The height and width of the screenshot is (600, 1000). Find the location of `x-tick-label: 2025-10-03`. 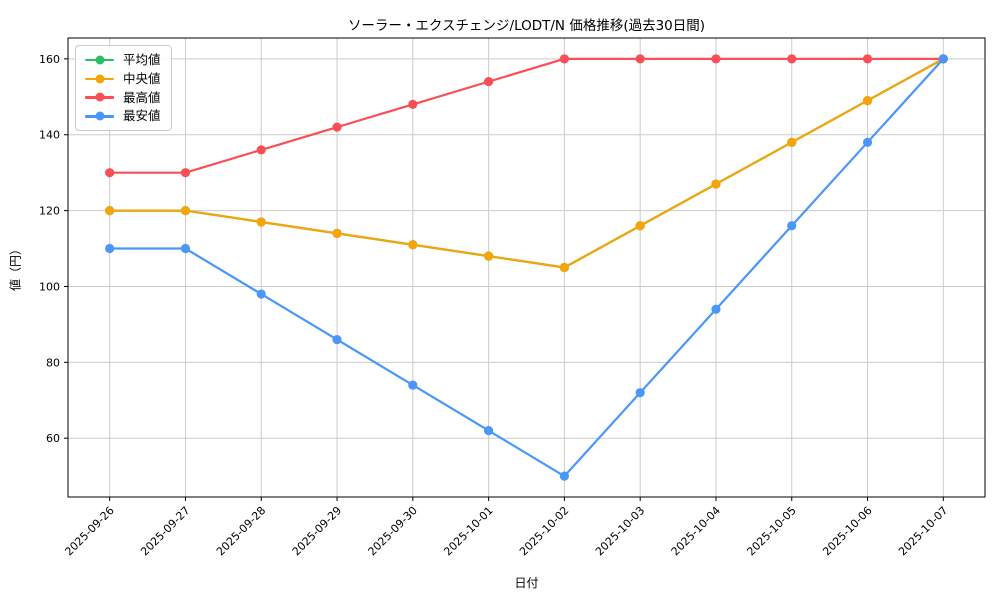

x-tick-label: 2025-10-03 is located at coordinates (620, 531).